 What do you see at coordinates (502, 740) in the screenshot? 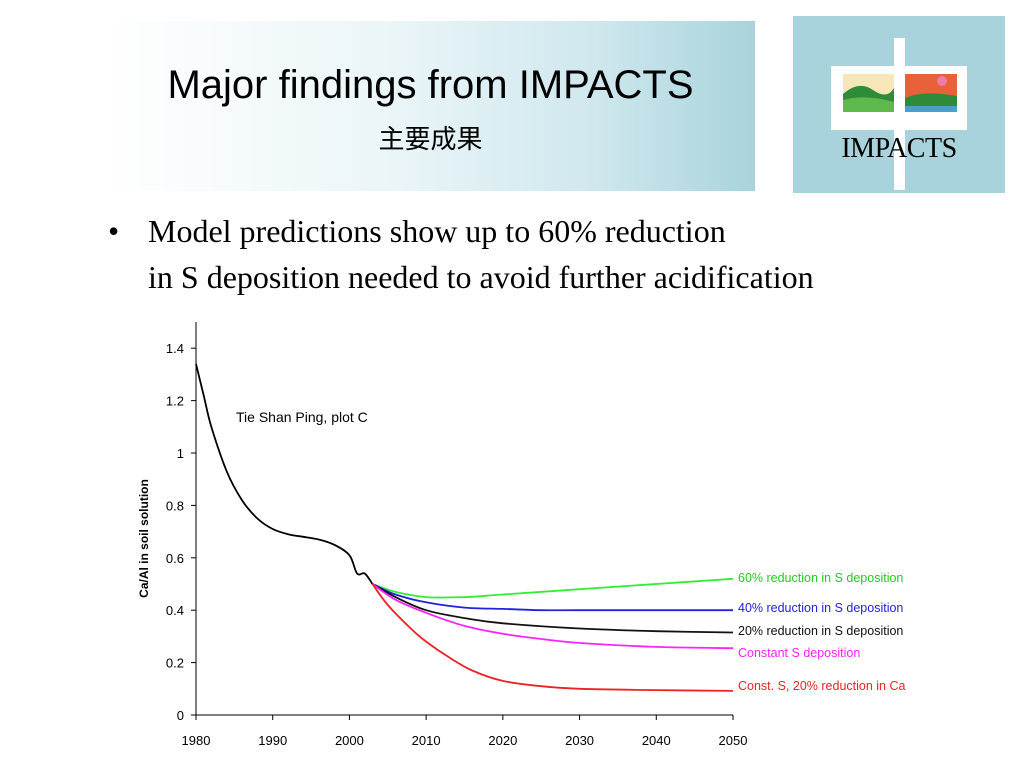
I see `x-tick-label: 2020` at bounding box center [502, 740].